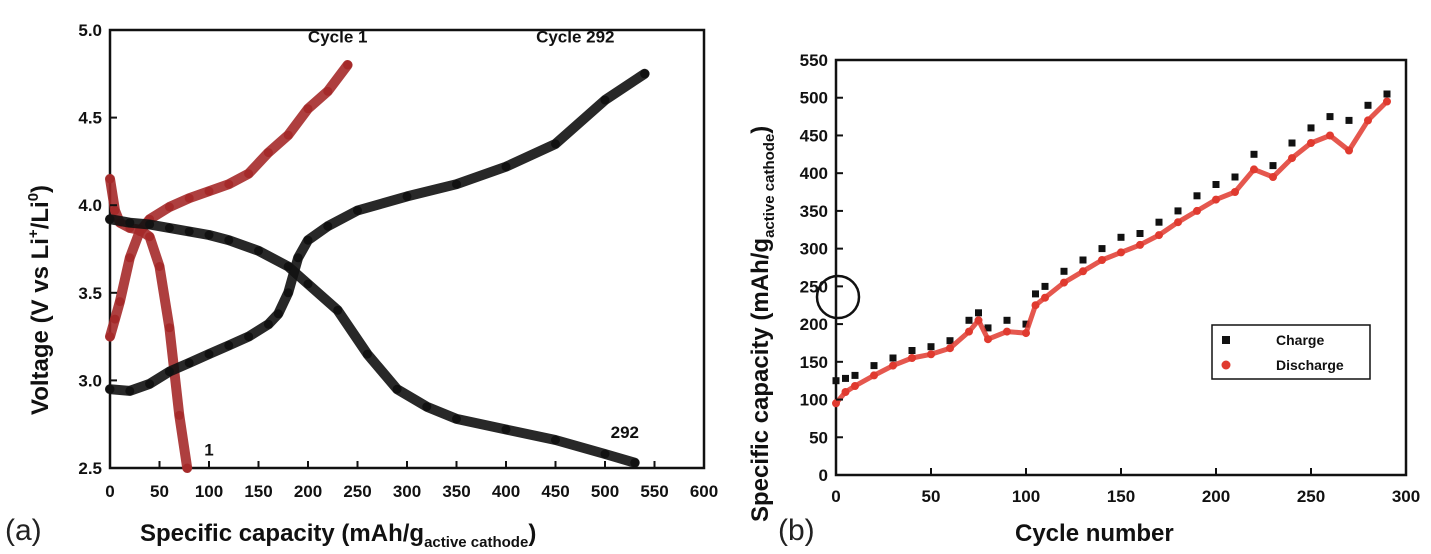  What do you see at coordinates (818, 437) in the screenshot?
I see `y-tick-label-b: 50` at bounding box center [818, 437].